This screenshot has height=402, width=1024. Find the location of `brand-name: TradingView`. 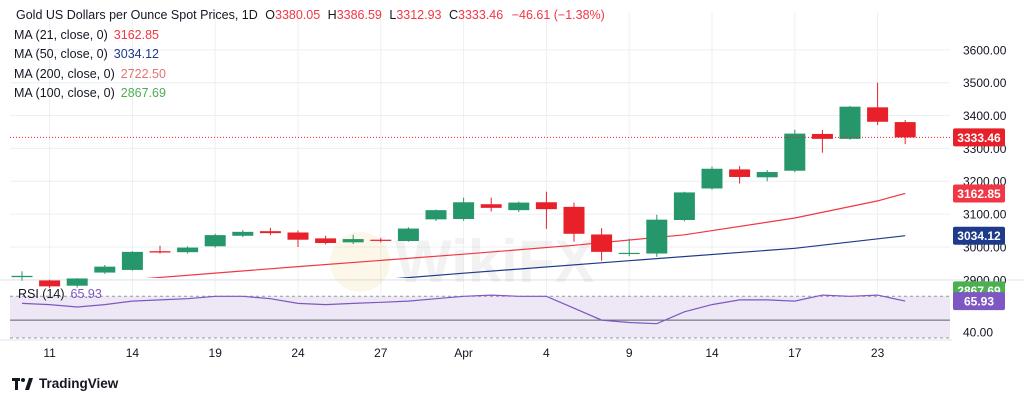

brand-name: TradingView is located at coordinates (79, 383).